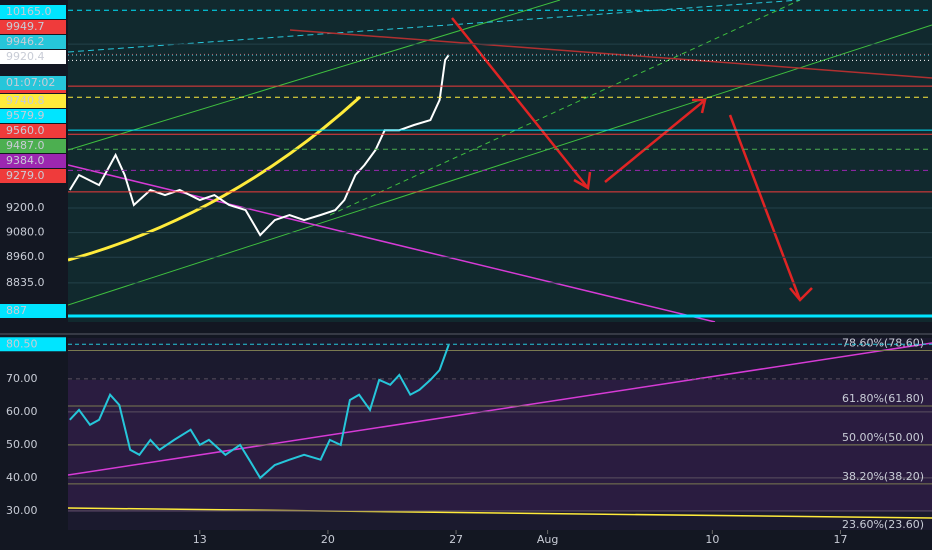 The height and width of the screenshot is (550, 932). Describe the element at coordinates (29, 11) in the screenshot. I see `price-tag-label: 10165.0` at that location.